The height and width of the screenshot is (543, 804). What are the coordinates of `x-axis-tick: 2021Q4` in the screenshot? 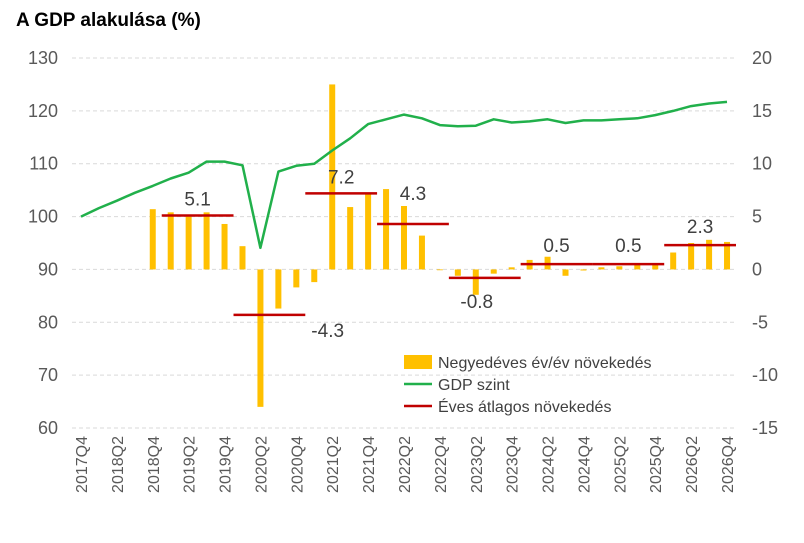 It's located at (369, 464).